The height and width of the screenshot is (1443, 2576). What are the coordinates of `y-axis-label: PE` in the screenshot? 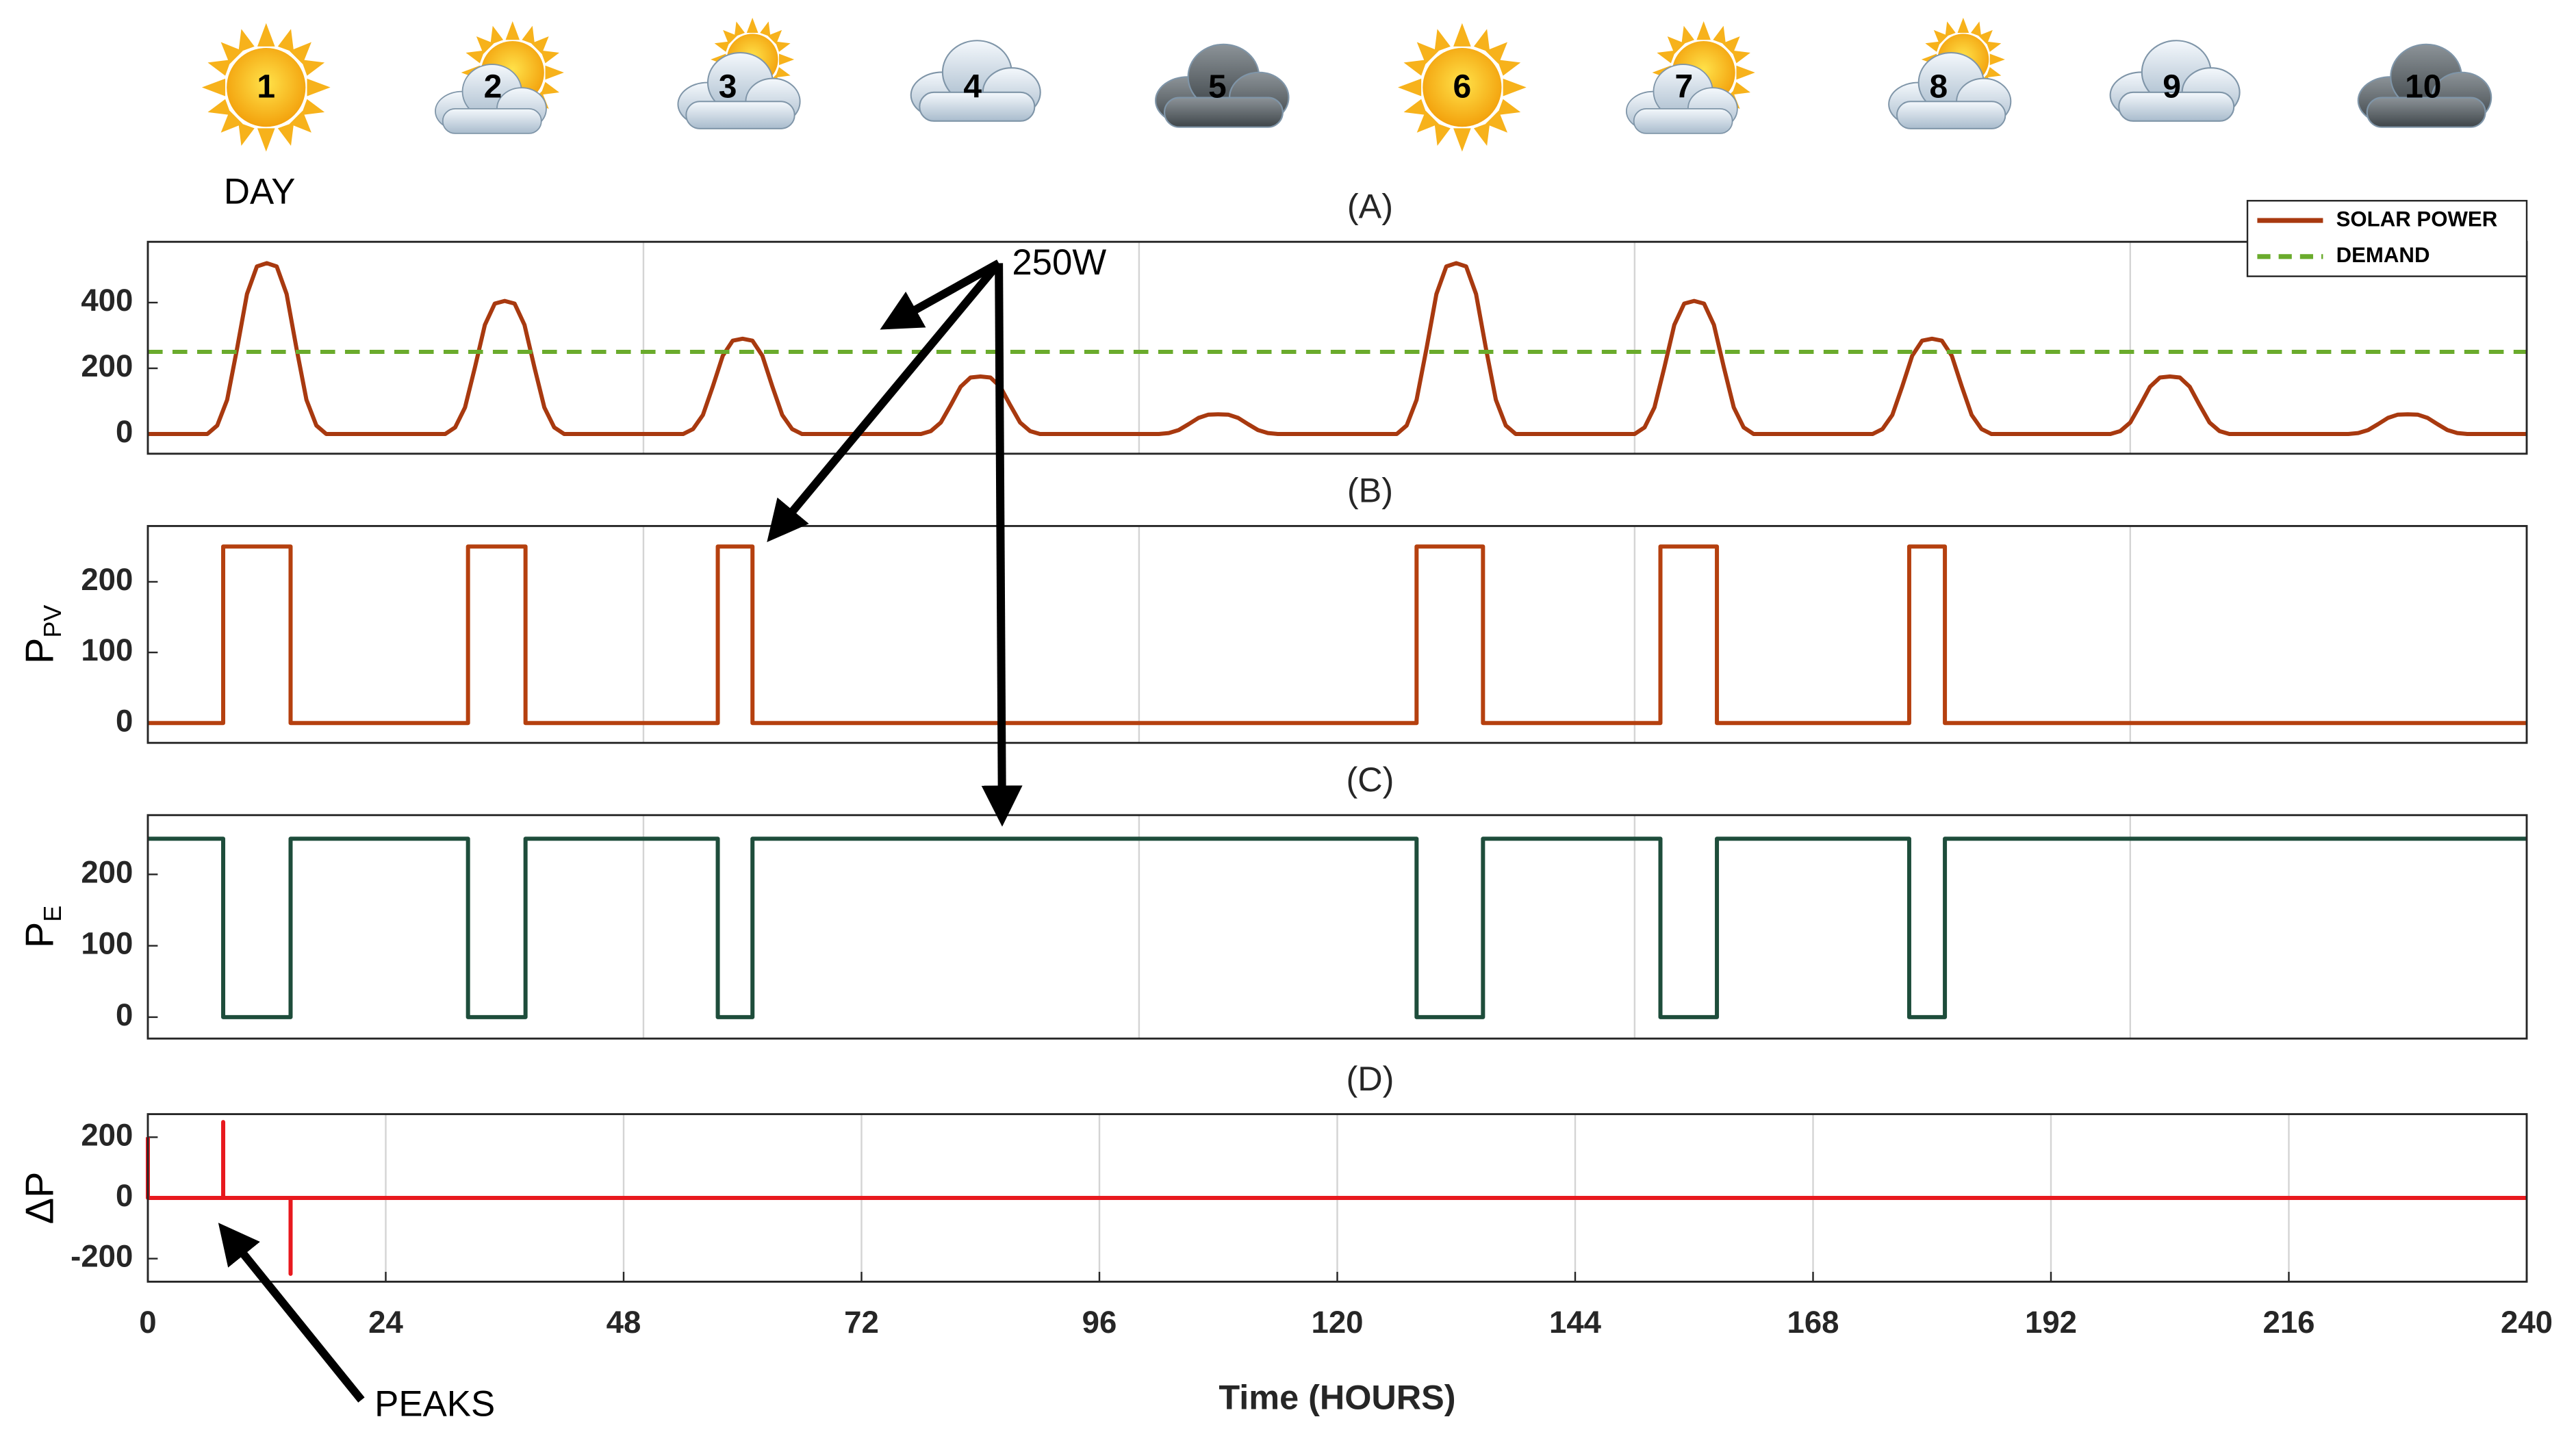 It's located at (42, 927).